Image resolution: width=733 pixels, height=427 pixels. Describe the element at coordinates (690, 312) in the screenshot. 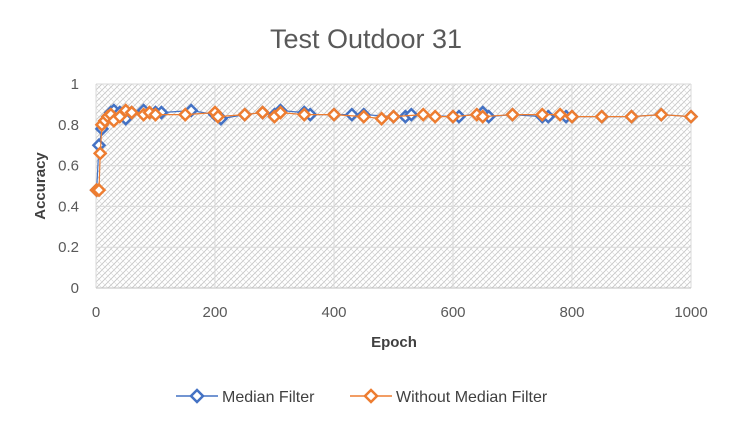

I see `x-tick-label: 1000` at that location.